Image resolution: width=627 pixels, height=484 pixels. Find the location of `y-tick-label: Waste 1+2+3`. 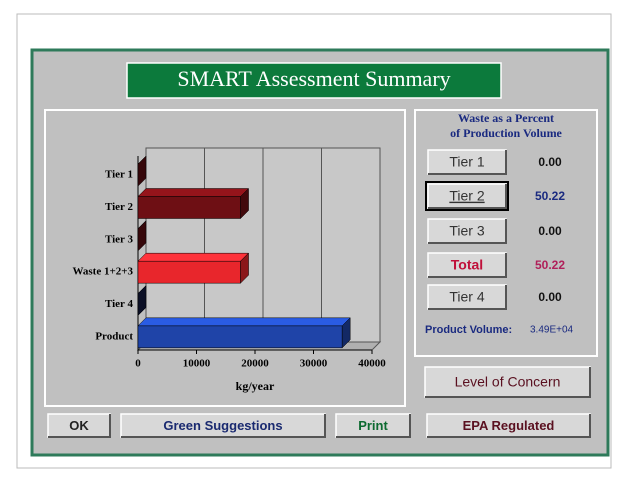

y-tick-label: Waste 1+2+3 is located at coordinates (102, 272).